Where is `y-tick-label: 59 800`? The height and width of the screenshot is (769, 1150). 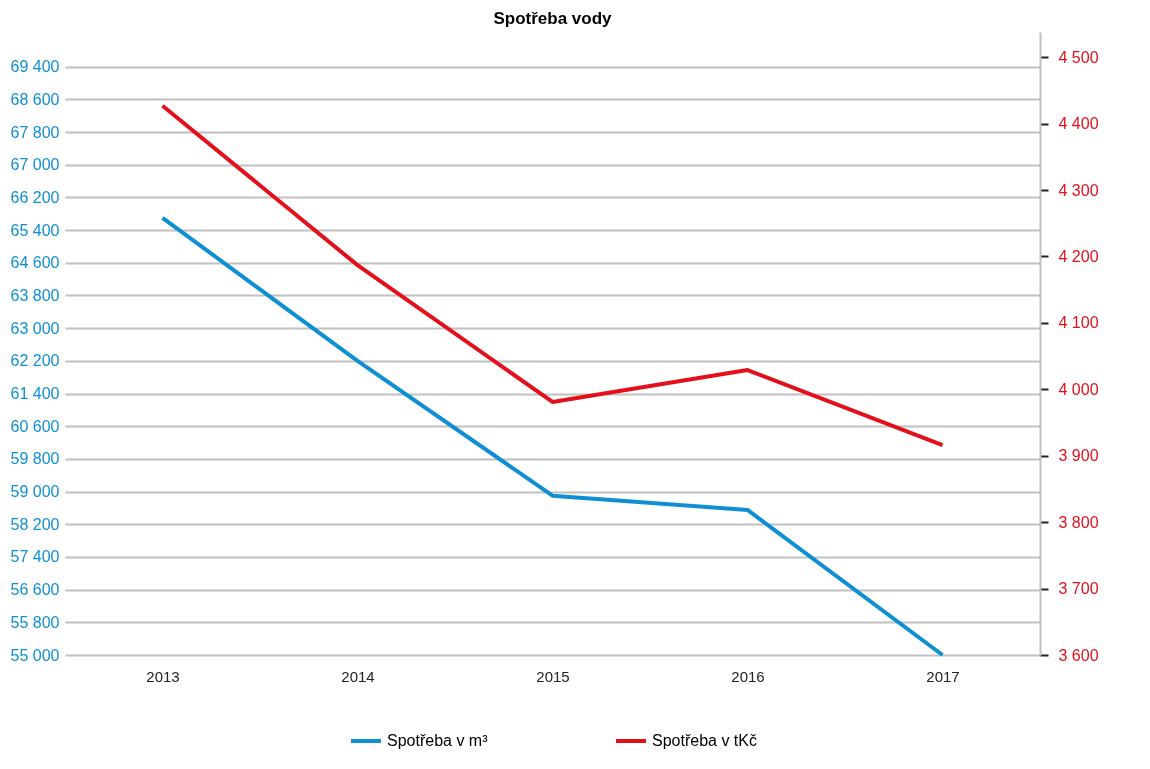
y-tick-label: 59 800 is located at coordinates (35, 459).